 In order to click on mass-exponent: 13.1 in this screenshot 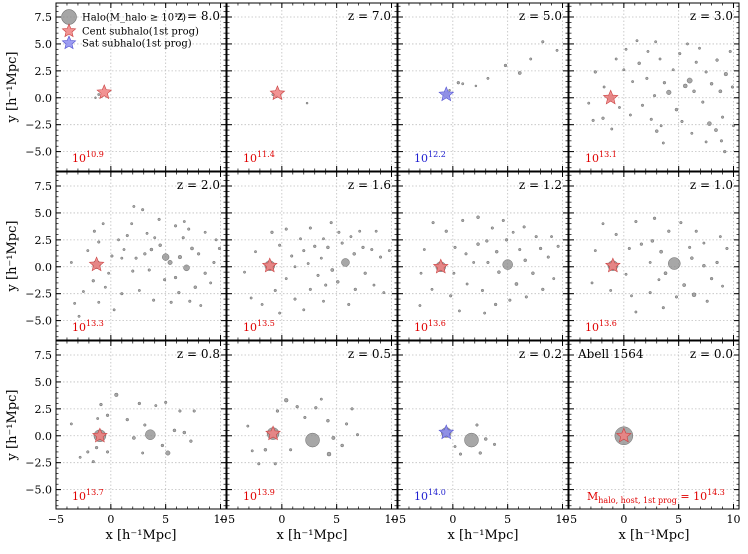, I will do `click(608, 154)`.